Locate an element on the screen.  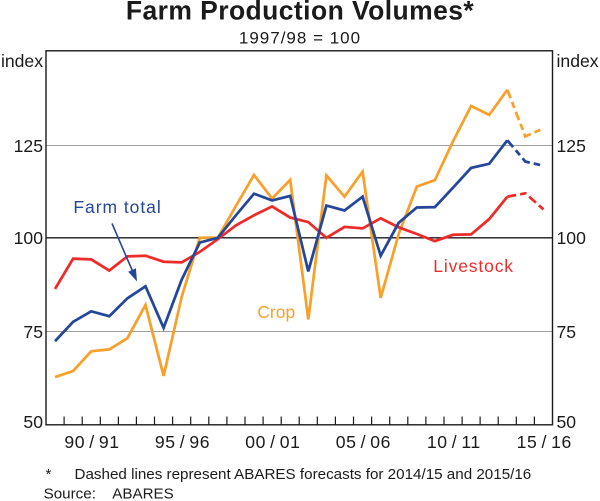
svg-text: 15 / 16 is located at coordinates (544, 442).